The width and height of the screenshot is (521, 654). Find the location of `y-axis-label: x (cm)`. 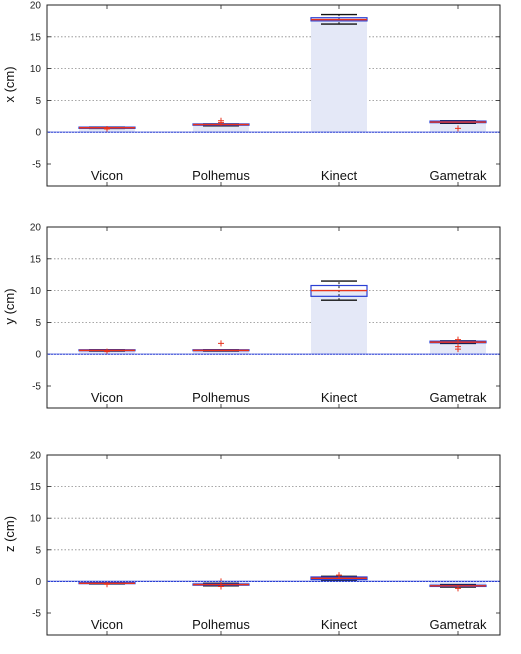

y-axis-label: x (cm) is located at coordinates (9, 84).